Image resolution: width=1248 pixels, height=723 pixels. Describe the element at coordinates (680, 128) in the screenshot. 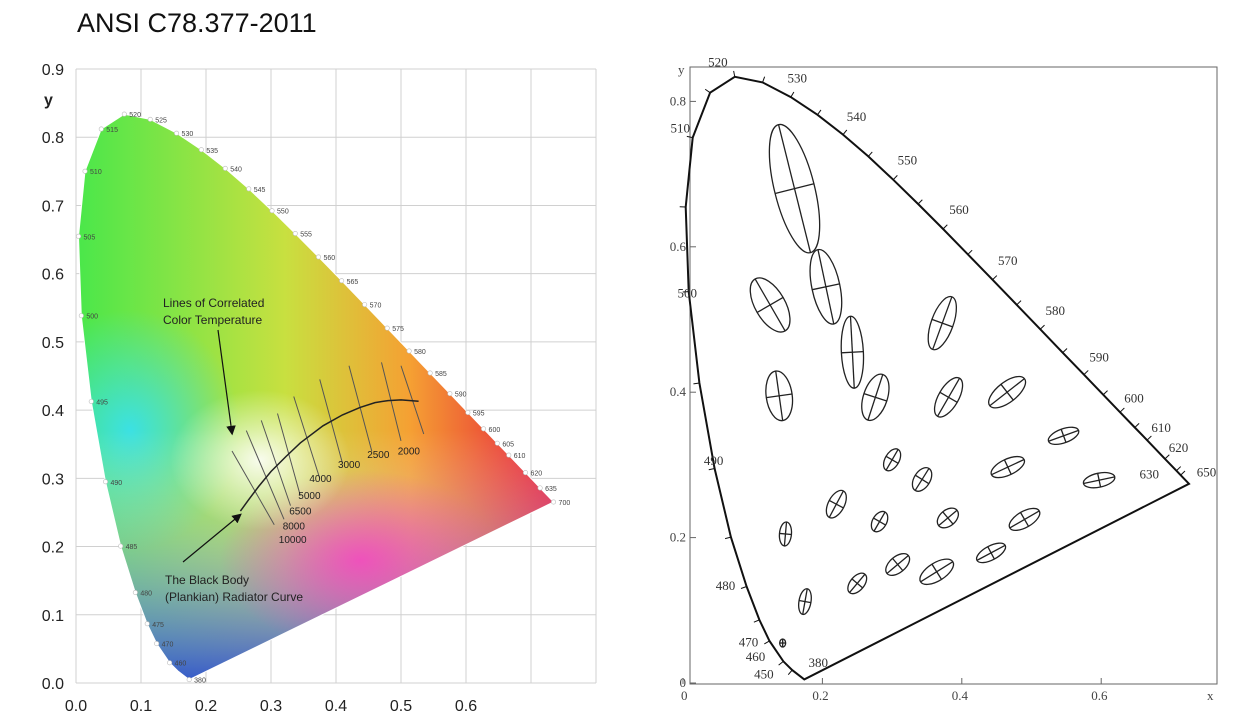

I see `wavelength-label: 510` at that location.